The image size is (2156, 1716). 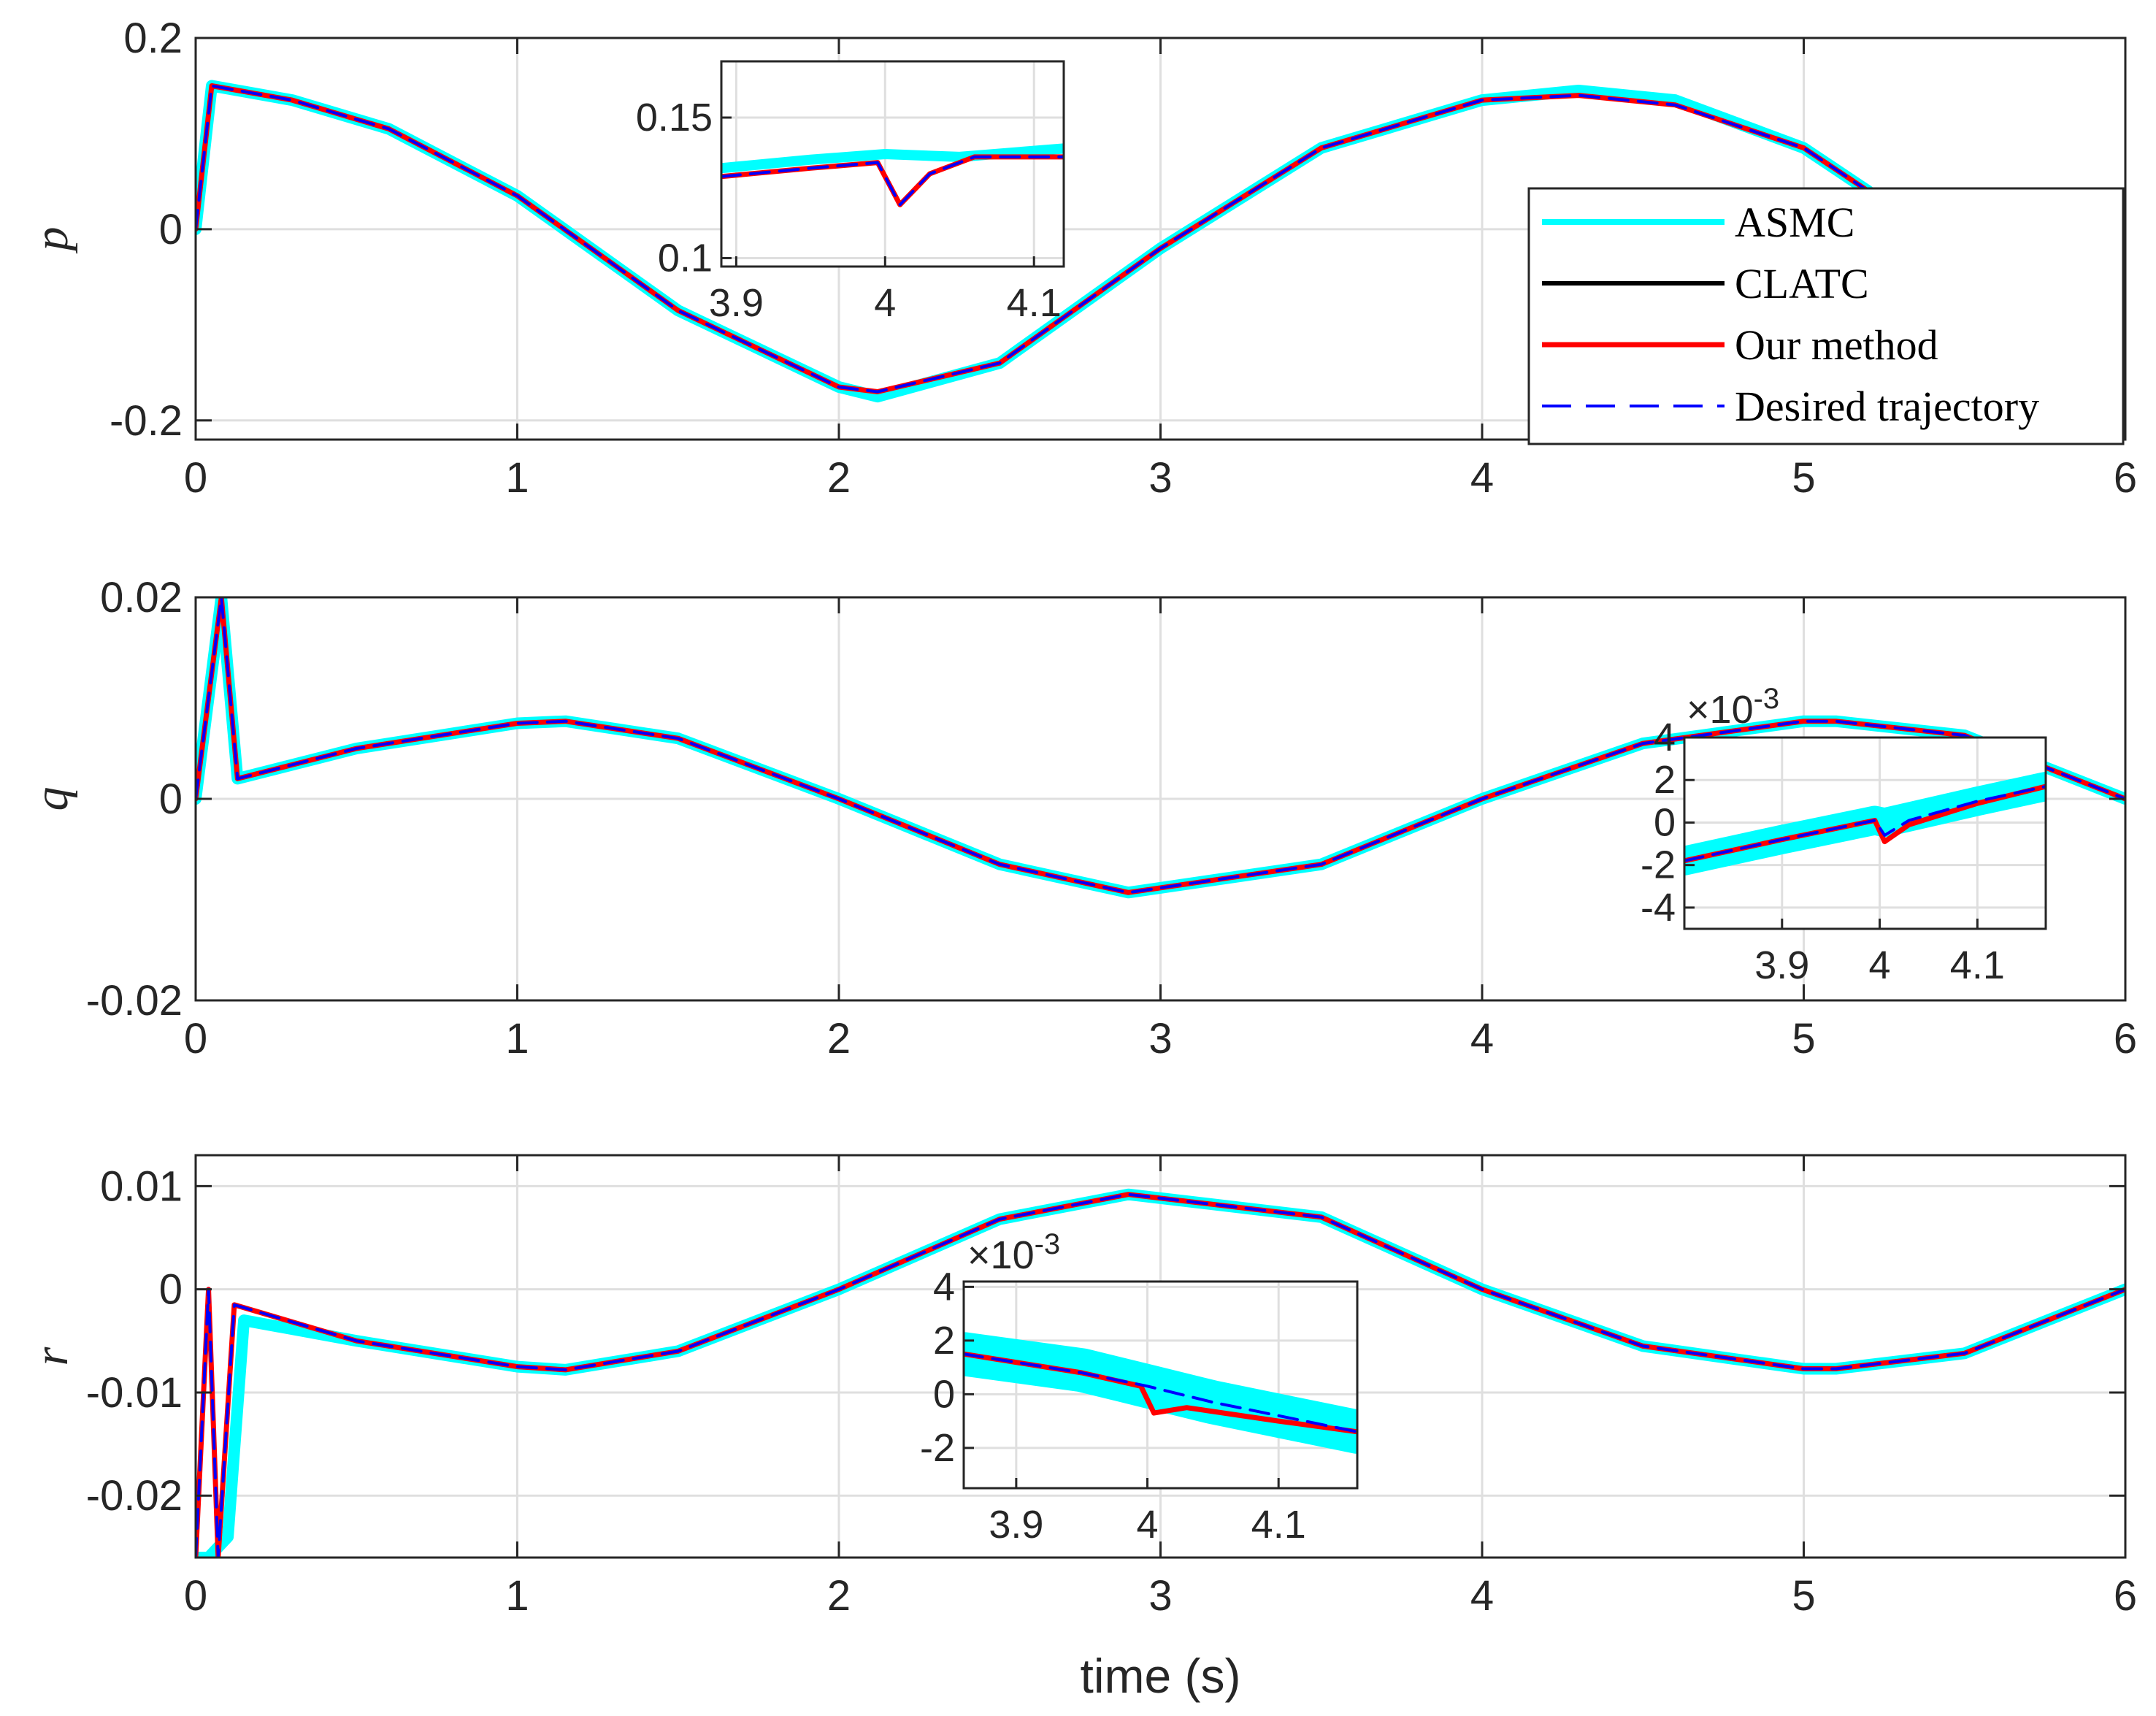 What do you see at coordinates (51, 1356) in the screenshot?
I see `y-axis-label: r` at bounding box center [51, 1356].